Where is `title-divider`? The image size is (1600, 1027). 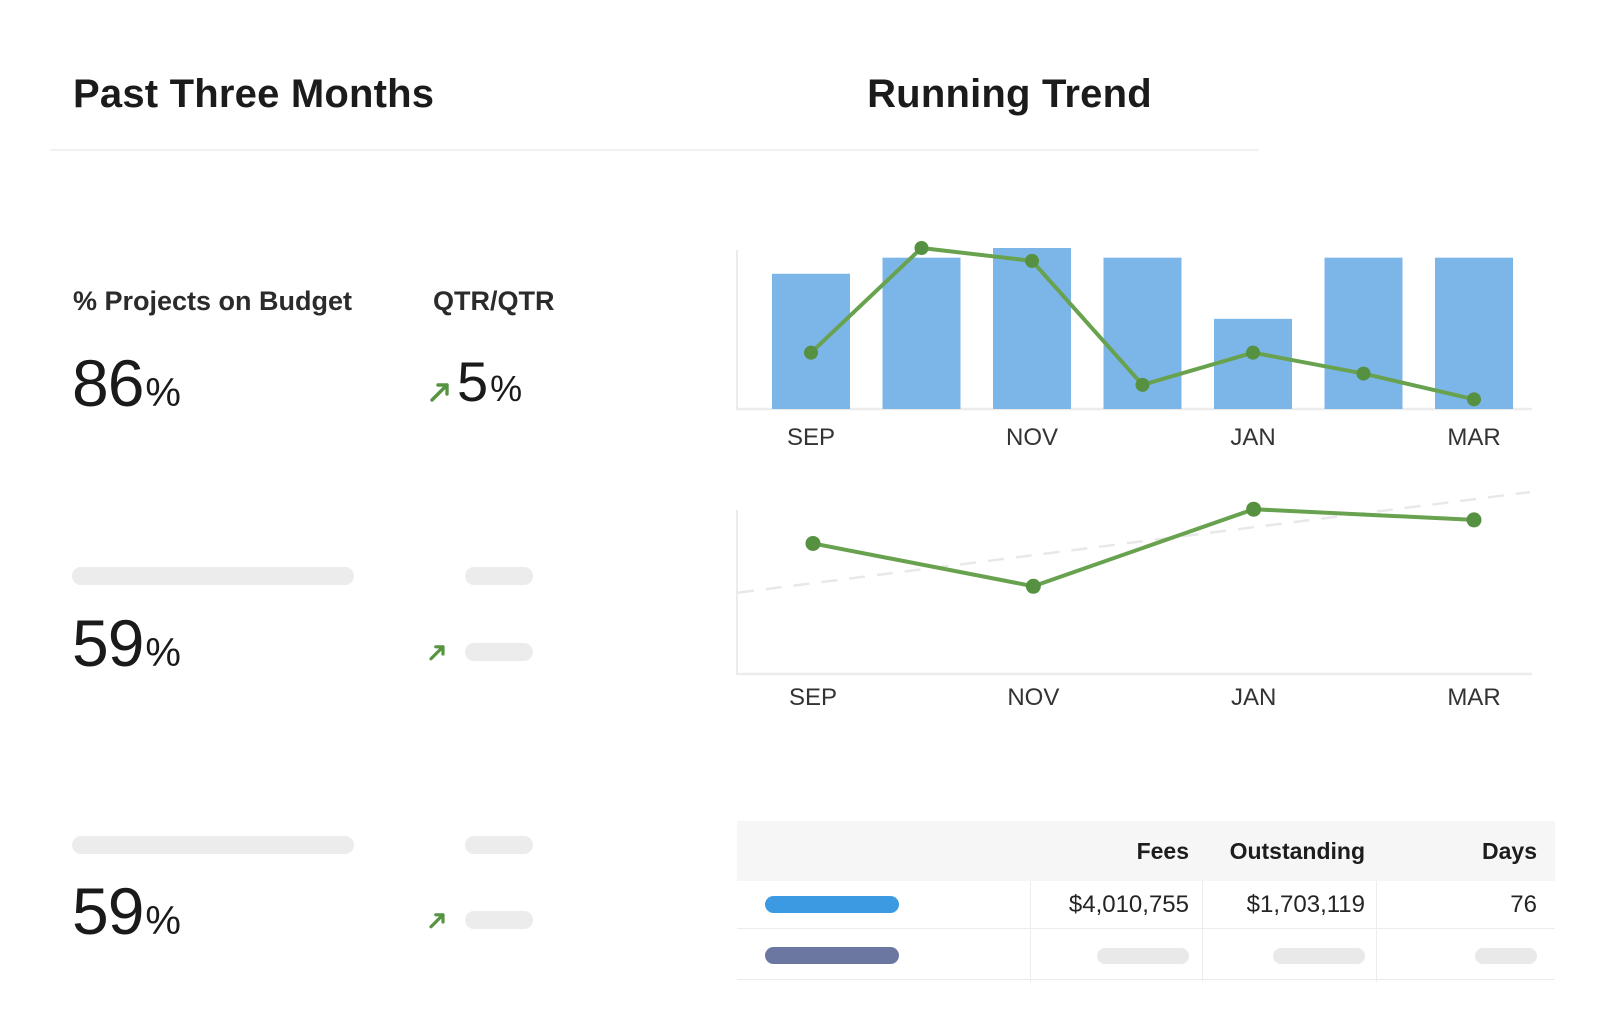 title-divider is located at coordinates (654, 150).